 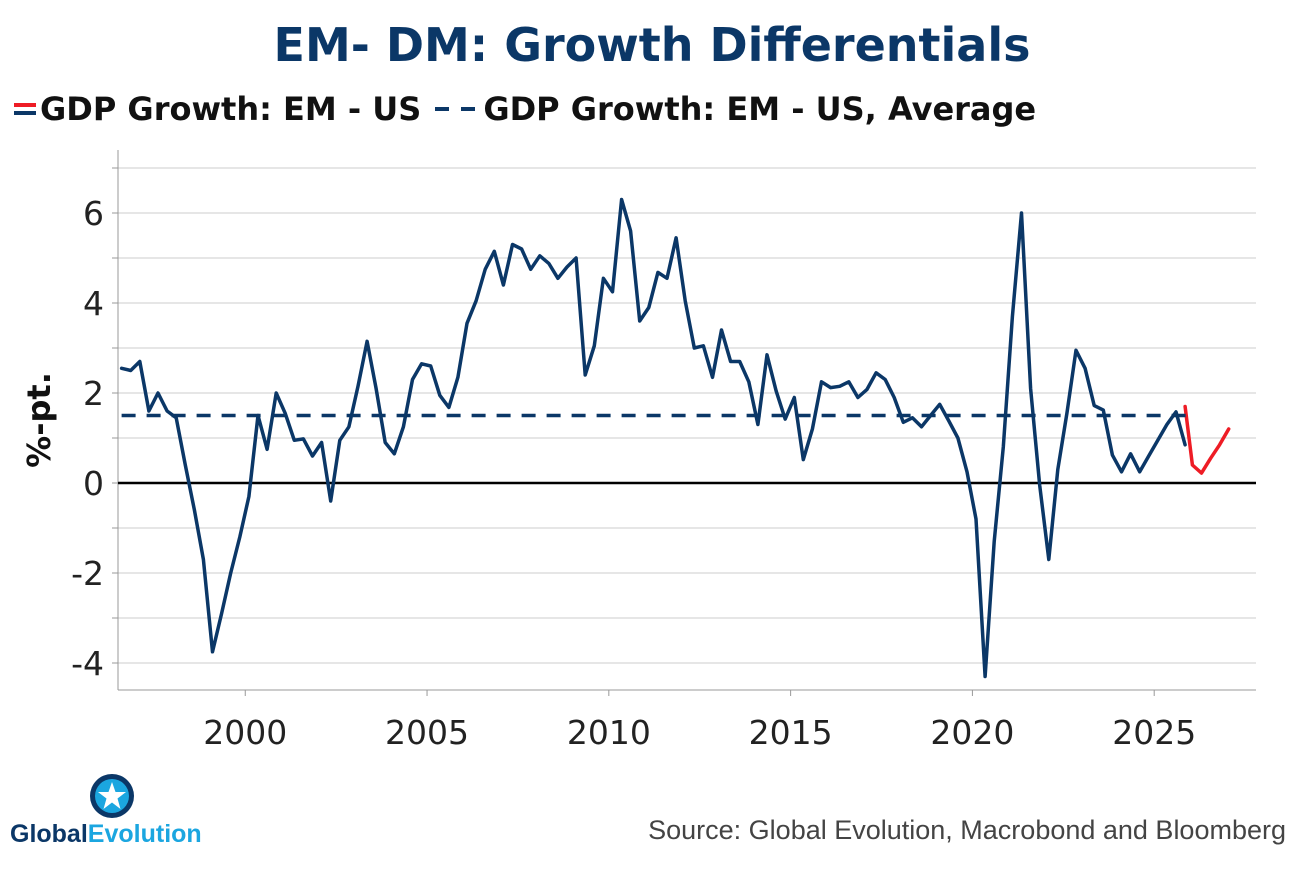 I want to click on x-tick-label: 2010, so click(x=609, y=732).